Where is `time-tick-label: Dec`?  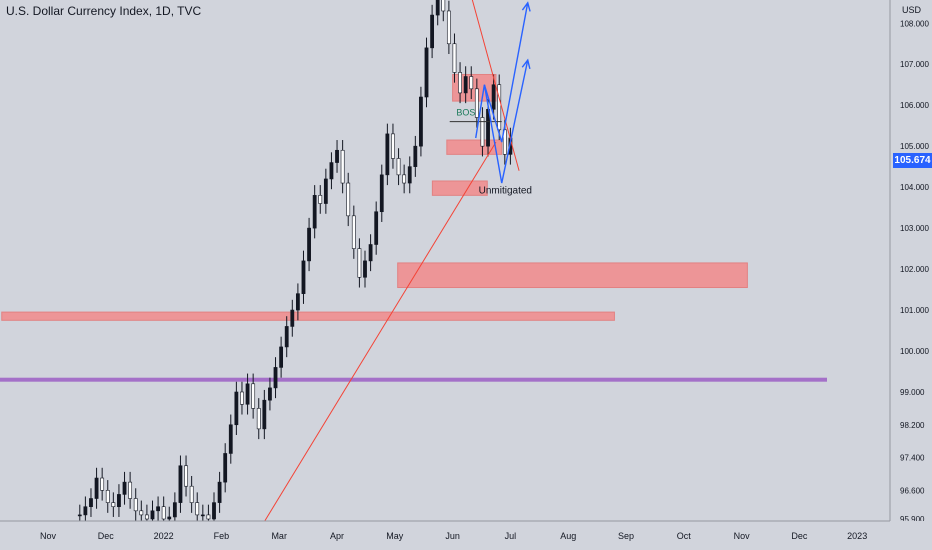 time-tick-label: Dec is located at coordinates (106, 536).